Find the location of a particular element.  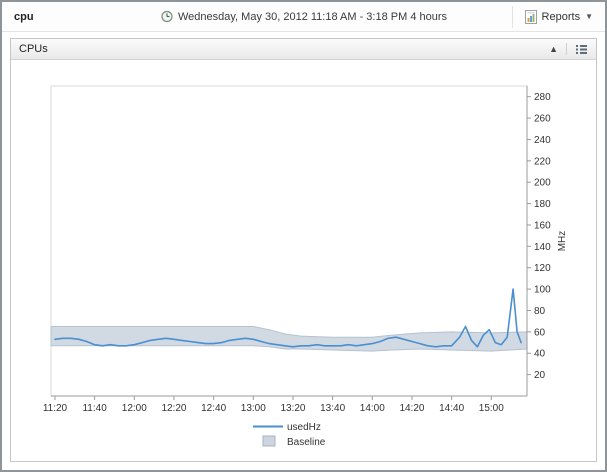

svg-text: 14:20 is located at coordinates (411, 408).